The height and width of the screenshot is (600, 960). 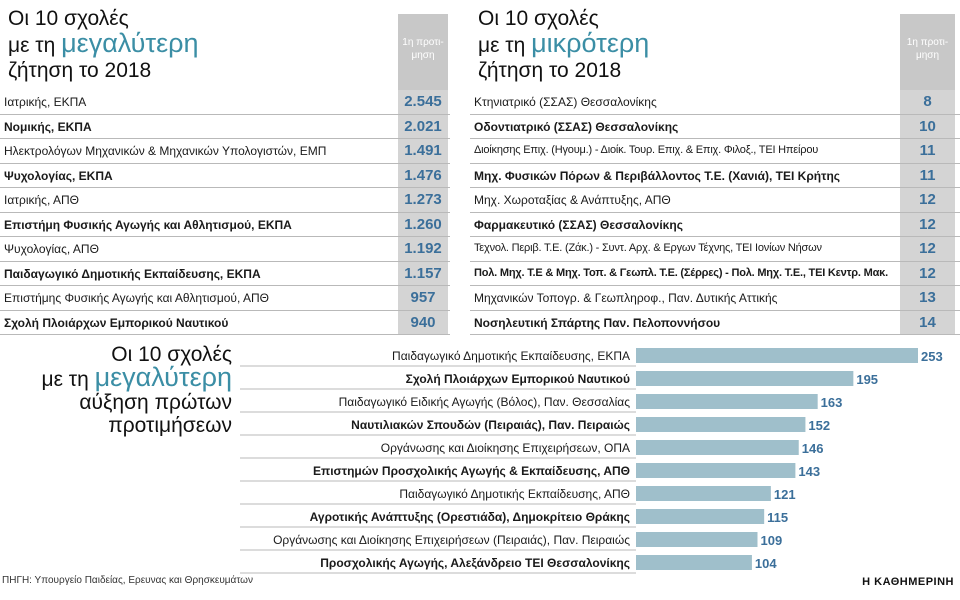 What do you see at coordinates (45, 102) in the screenshot?
I see `left-table-row-name: Ιατρικής, ΕΚΠΑ` at bounding box center [45, 102].